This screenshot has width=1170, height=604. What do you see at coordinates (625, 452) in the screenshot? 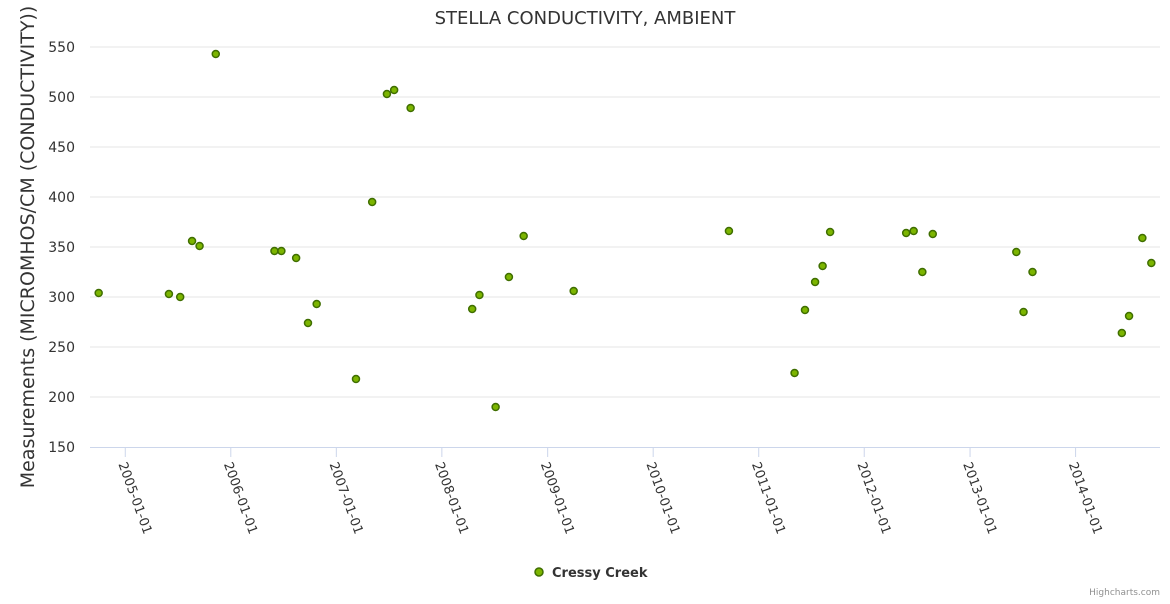
I see `axis-layer` at bounding box center [625, 452].